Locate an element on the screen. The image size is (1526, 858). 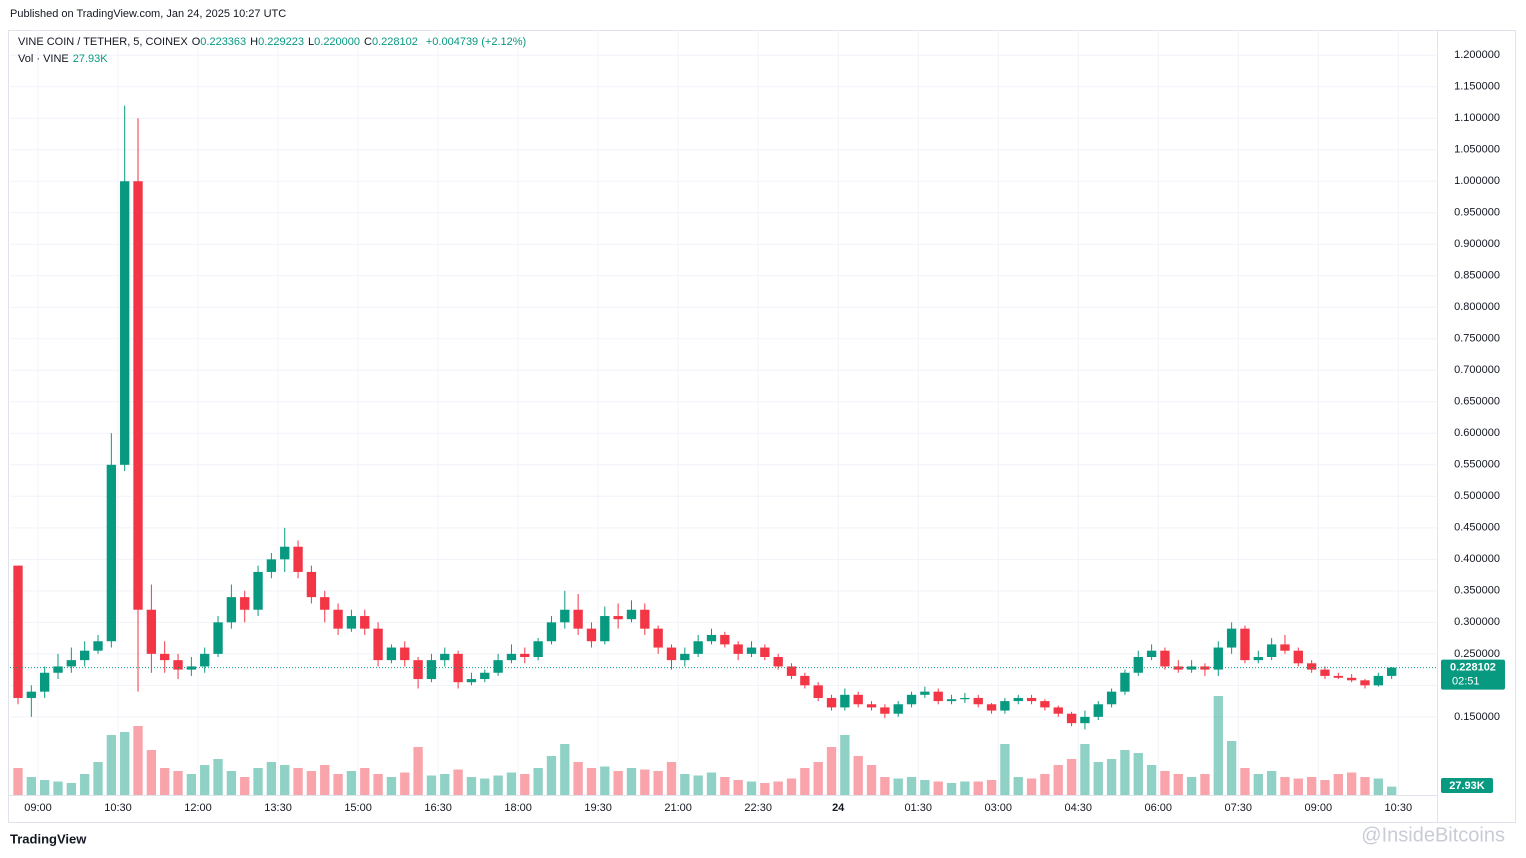
y-tick-label: 1.050000 is located at coordinates (1477, 150).